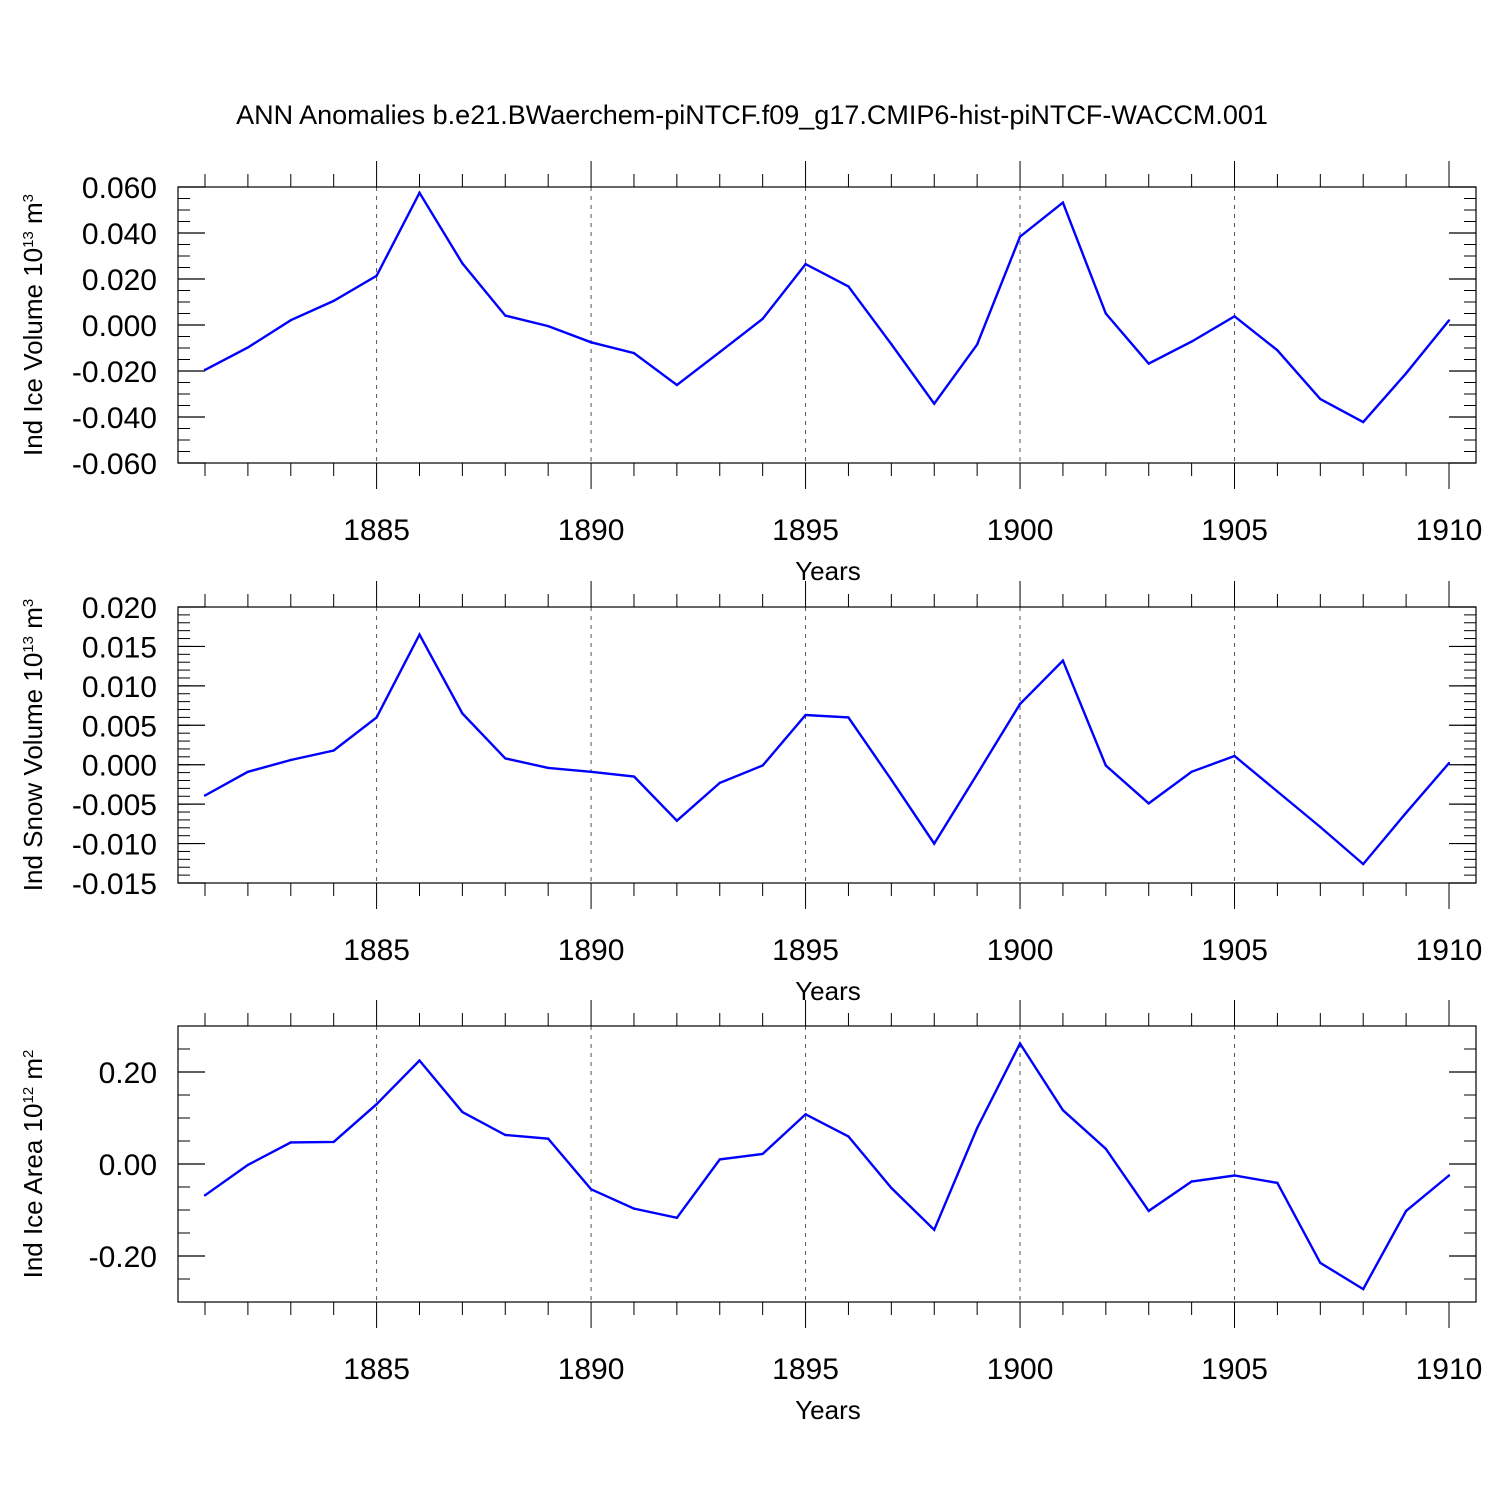 The height and width of the screenshot is (1500, 1500). I want to click on y-tick-label: 0.010, so click(119, 687).